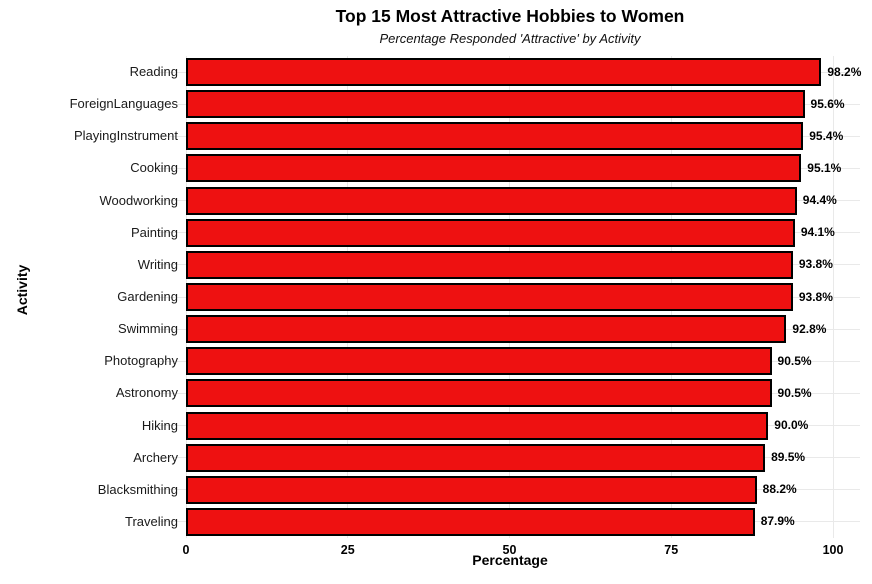  Describe the element at coordinates (138, 200) in the screenshot. I see `category-label: Woodworking` at that location.